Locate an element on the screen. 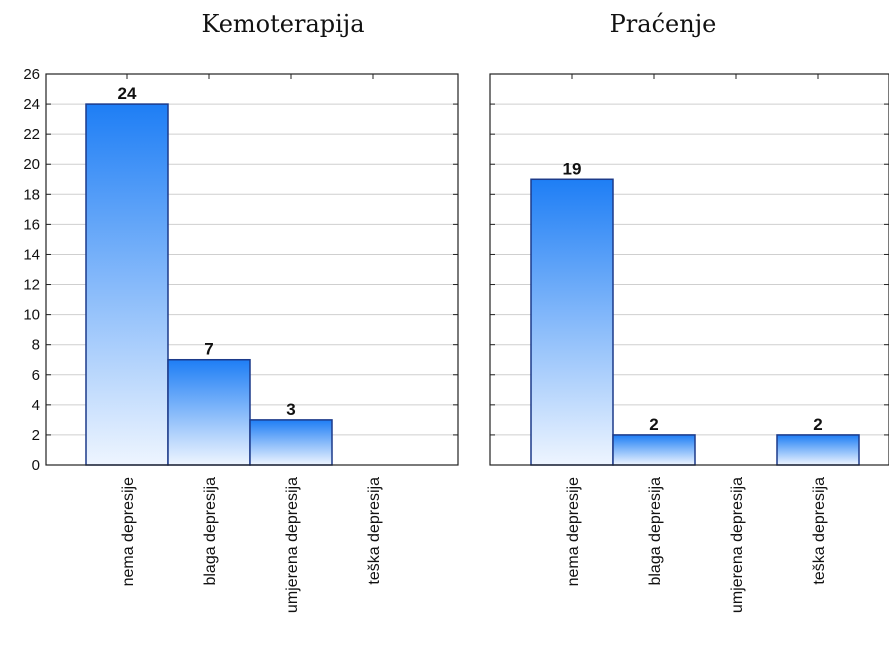  chart-title-pracenje: Praćenje is located at coordinates (663, 24).